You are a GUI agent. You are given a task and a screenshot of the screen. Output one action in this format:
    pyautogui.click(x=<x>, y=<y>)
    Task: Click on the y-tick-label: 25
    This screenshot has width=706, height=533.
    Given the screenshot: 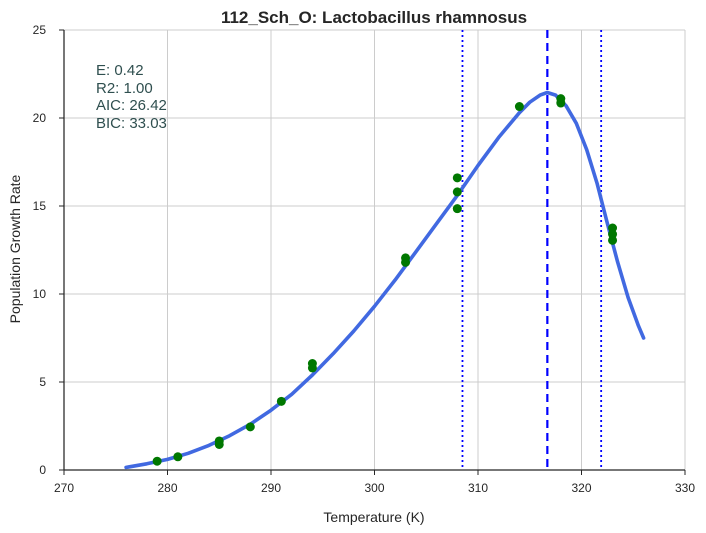 What is the action you would take?
    pyautogui.click(x=40, y=30)
    